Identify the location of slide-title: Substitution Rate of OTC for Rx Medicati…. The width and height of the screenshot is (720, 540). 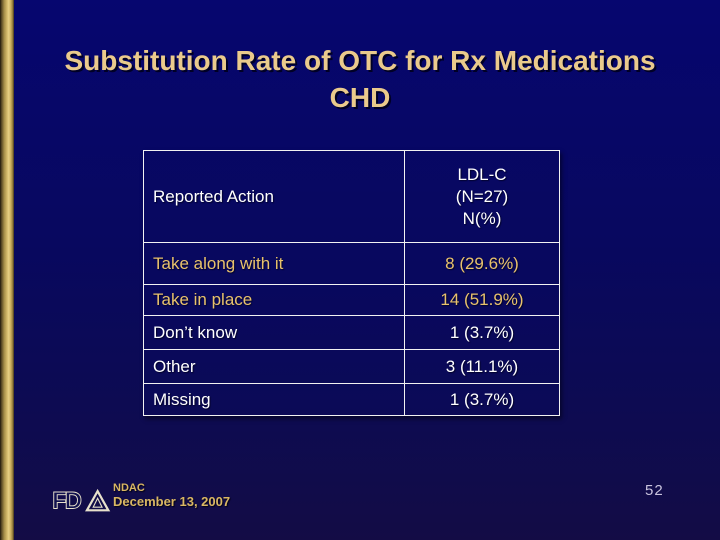
(360, 79).